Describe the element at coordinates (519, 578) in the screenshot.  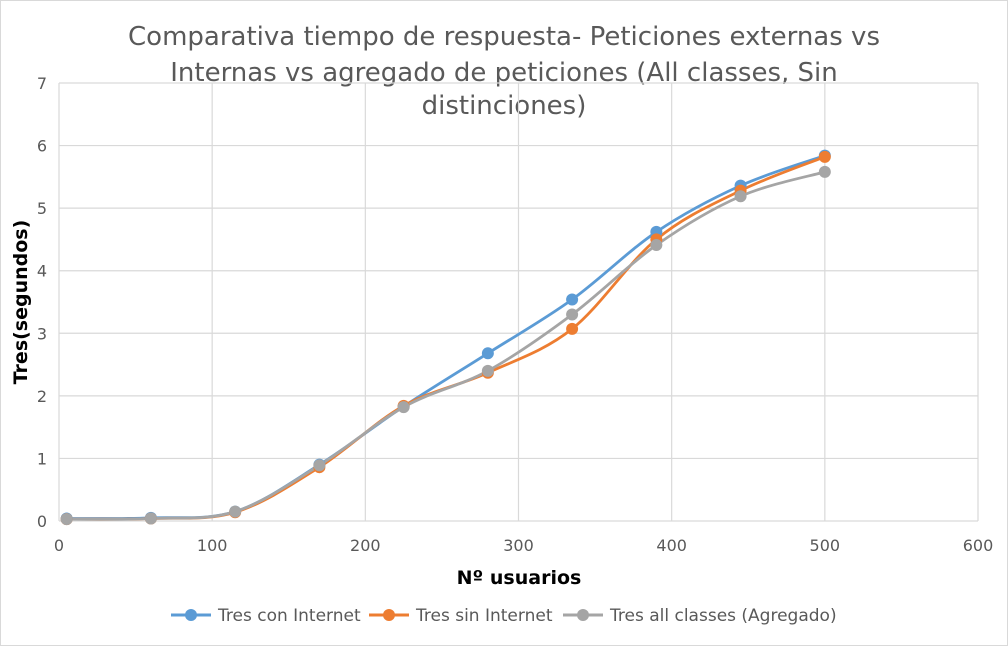
I see `x-axis-title: Nº usuarios` at that location.